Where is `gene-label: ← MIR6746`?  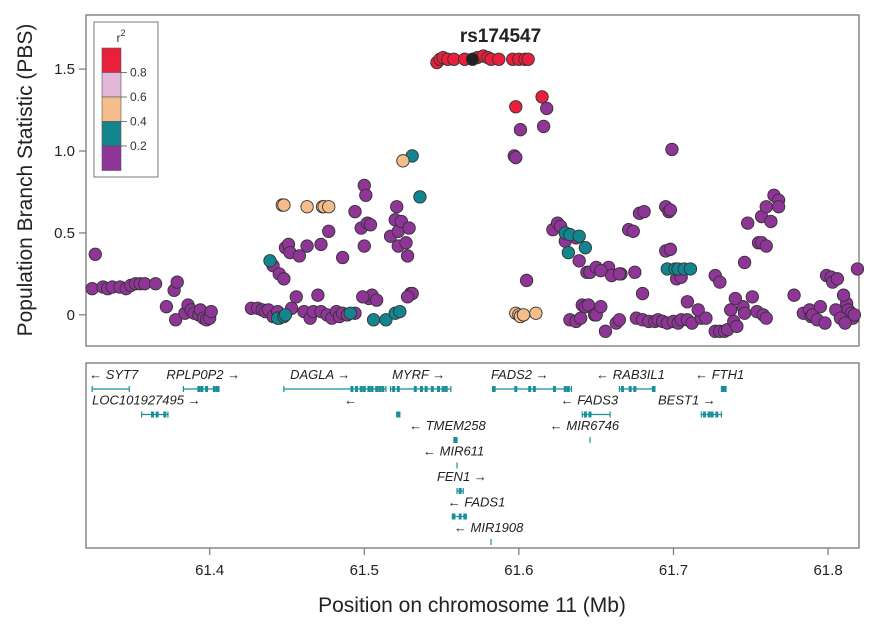
gene-label: ← MIR6746 is located at coordinates (585, 425).